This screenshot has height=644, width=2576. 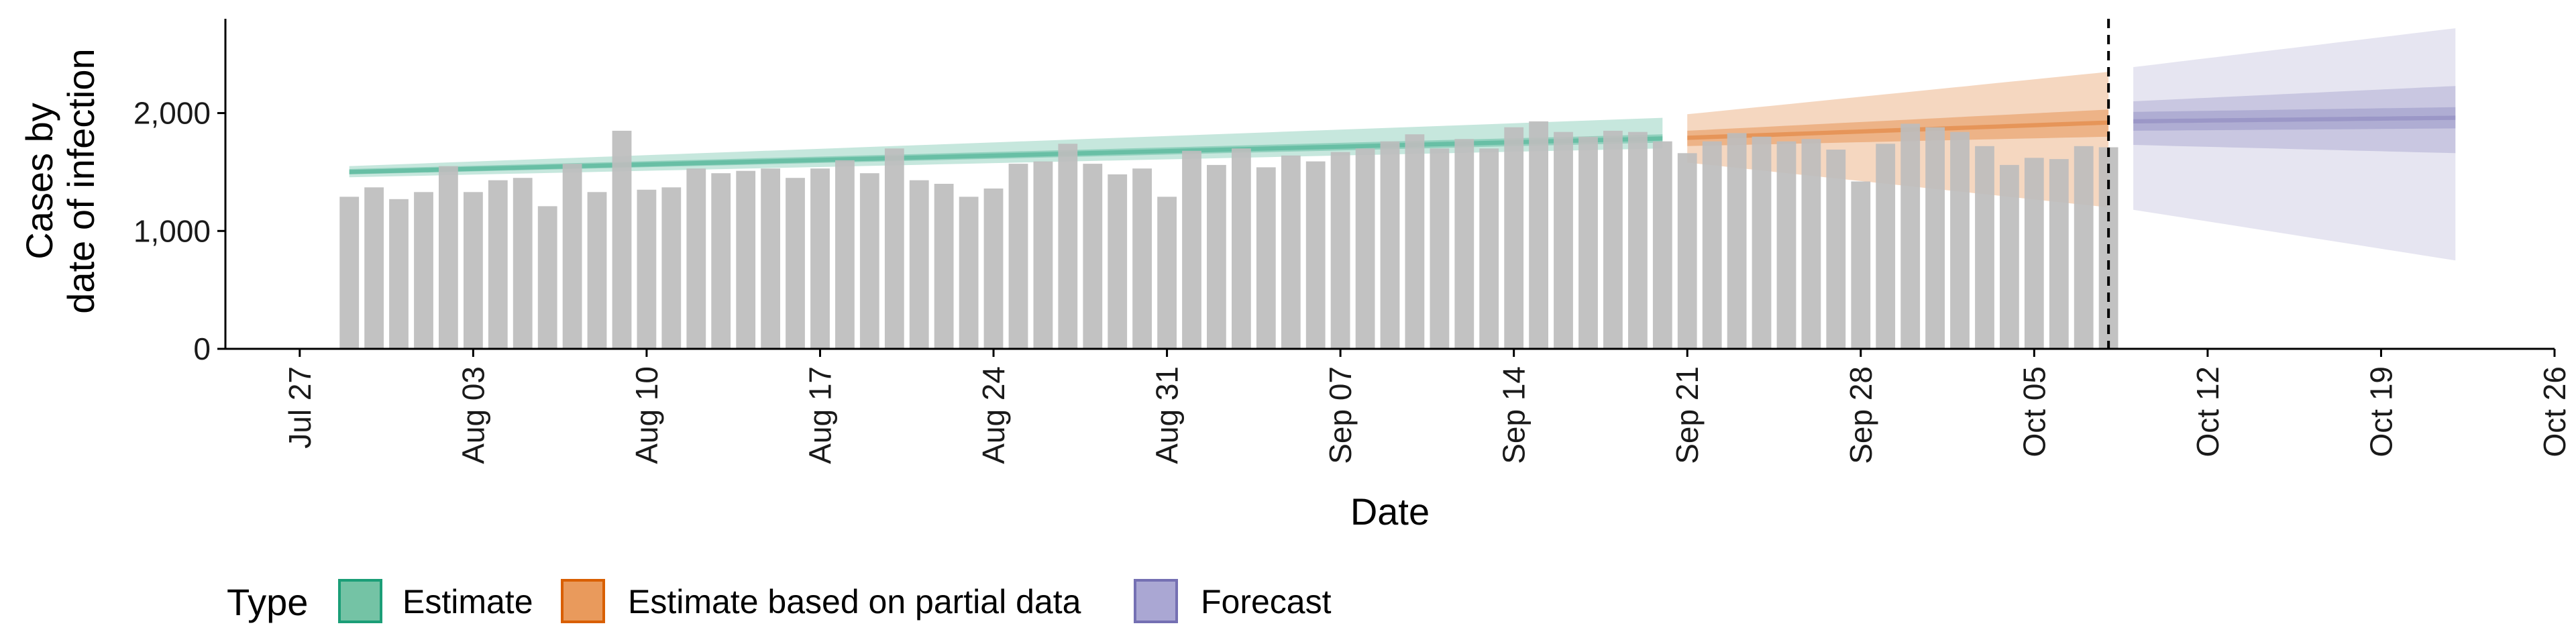 What do you see at coordinates (299, 407) in the screenshot?
I see `x-tick-label: Jul 27` at bounding box center [299, 407].